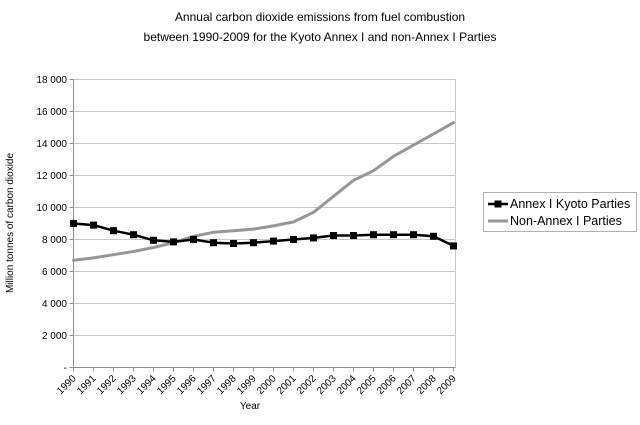  Describe the element at coordinates (267, 385) in the screenshot. I see `x-tick-label: 2000` at that location.